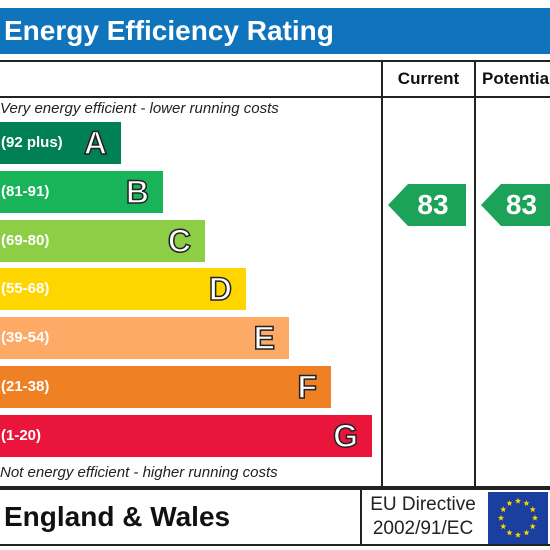 The image size is (550, 550). Describe the element at coordinates (275, 545) in the screenshot. I see `footer-bottom-border` at that location.